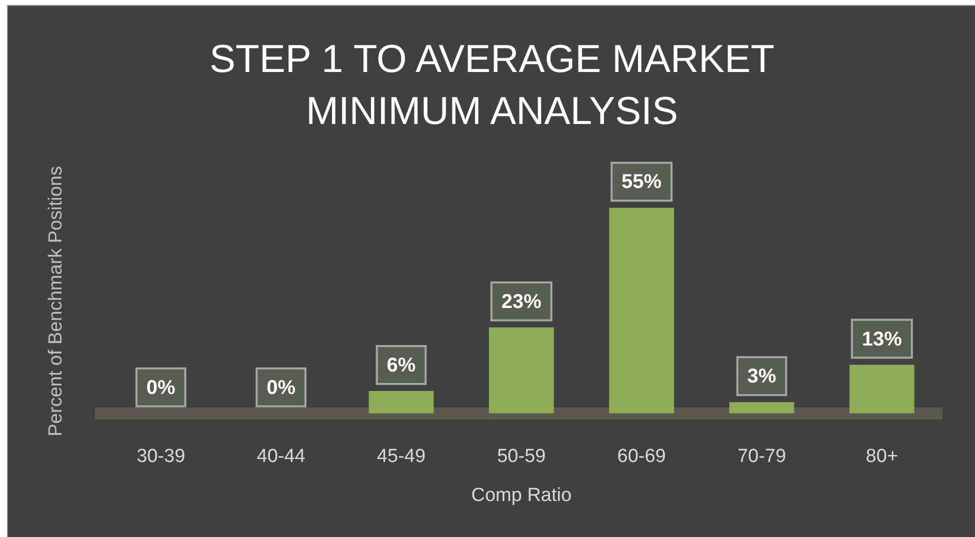 Image resolution: width=975 pixels, height=537 pixels. Describe the element at coordinates (761, 457) in the screenshot. I see `x-tick-label: 70-79` at that location.